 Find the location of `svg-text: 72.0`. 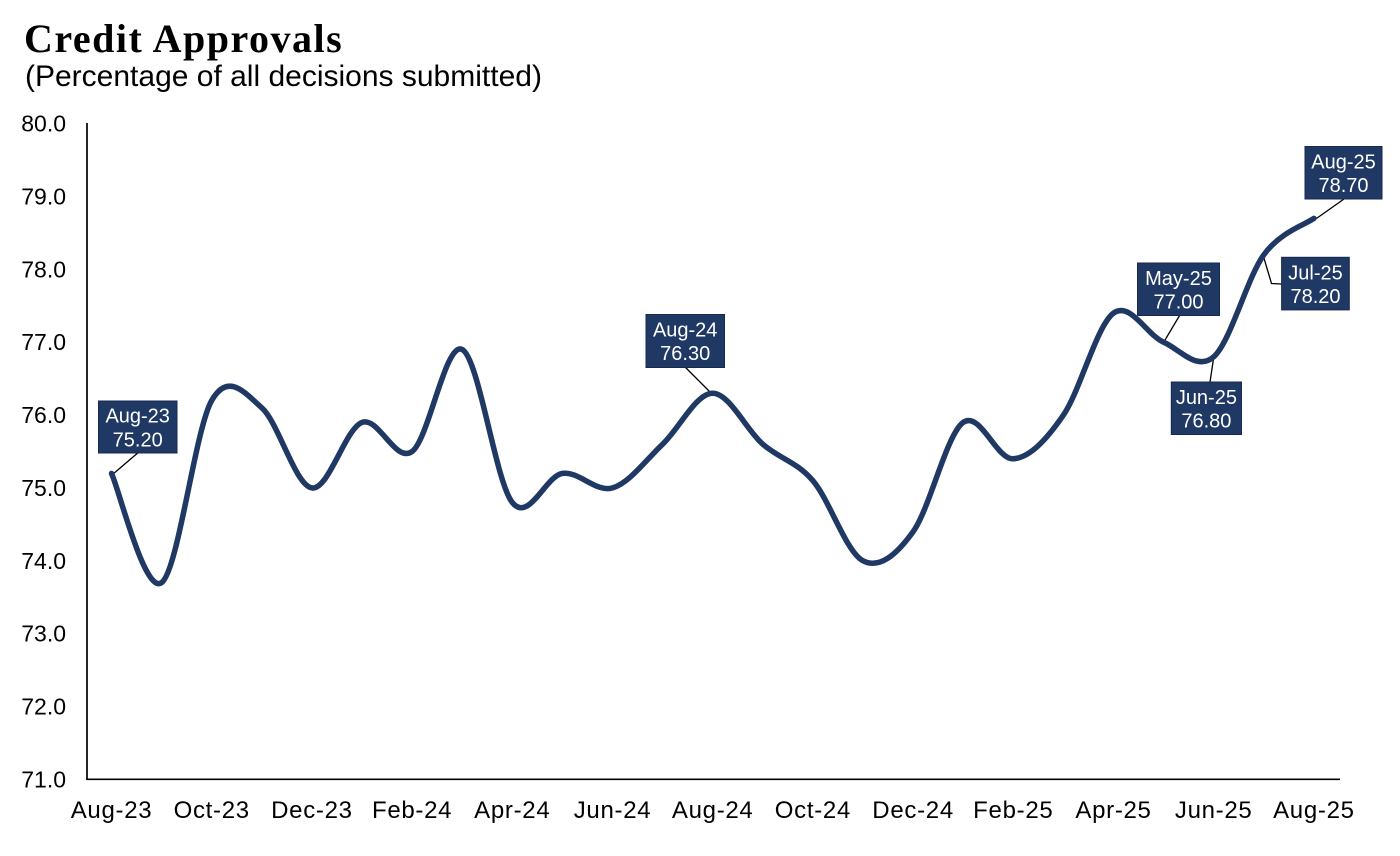

svg-text: 72.0 is located at coordinates (43, 707).